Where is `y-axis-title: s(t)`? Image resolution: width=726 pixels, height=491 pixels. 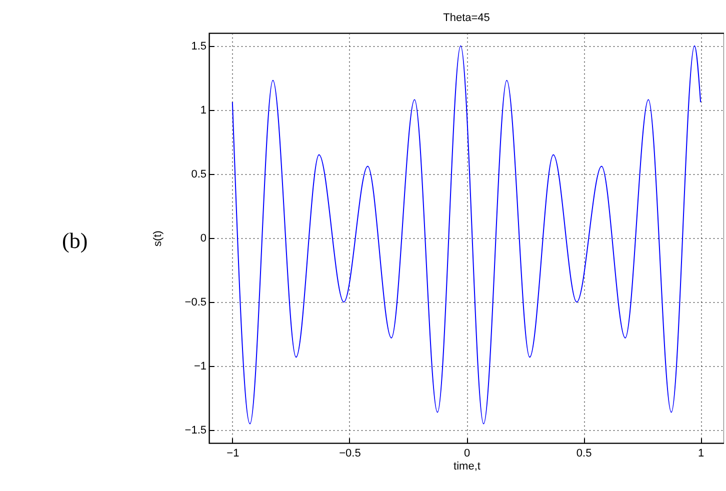 y-axis-title: s(t) is located at coordinates (158, 238).